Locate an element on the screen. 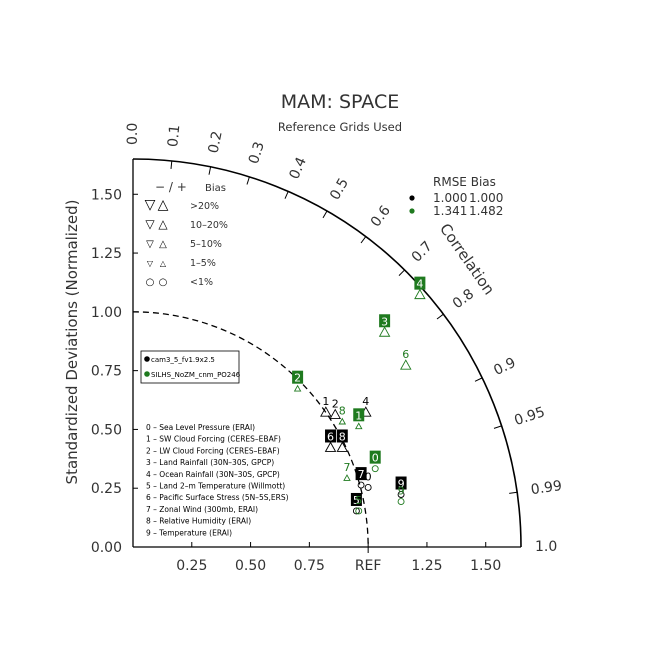 The image size is (648, 648). model-legend-label: cam3_5_fv1.9x2.5 is located at coordinates (183, 360).